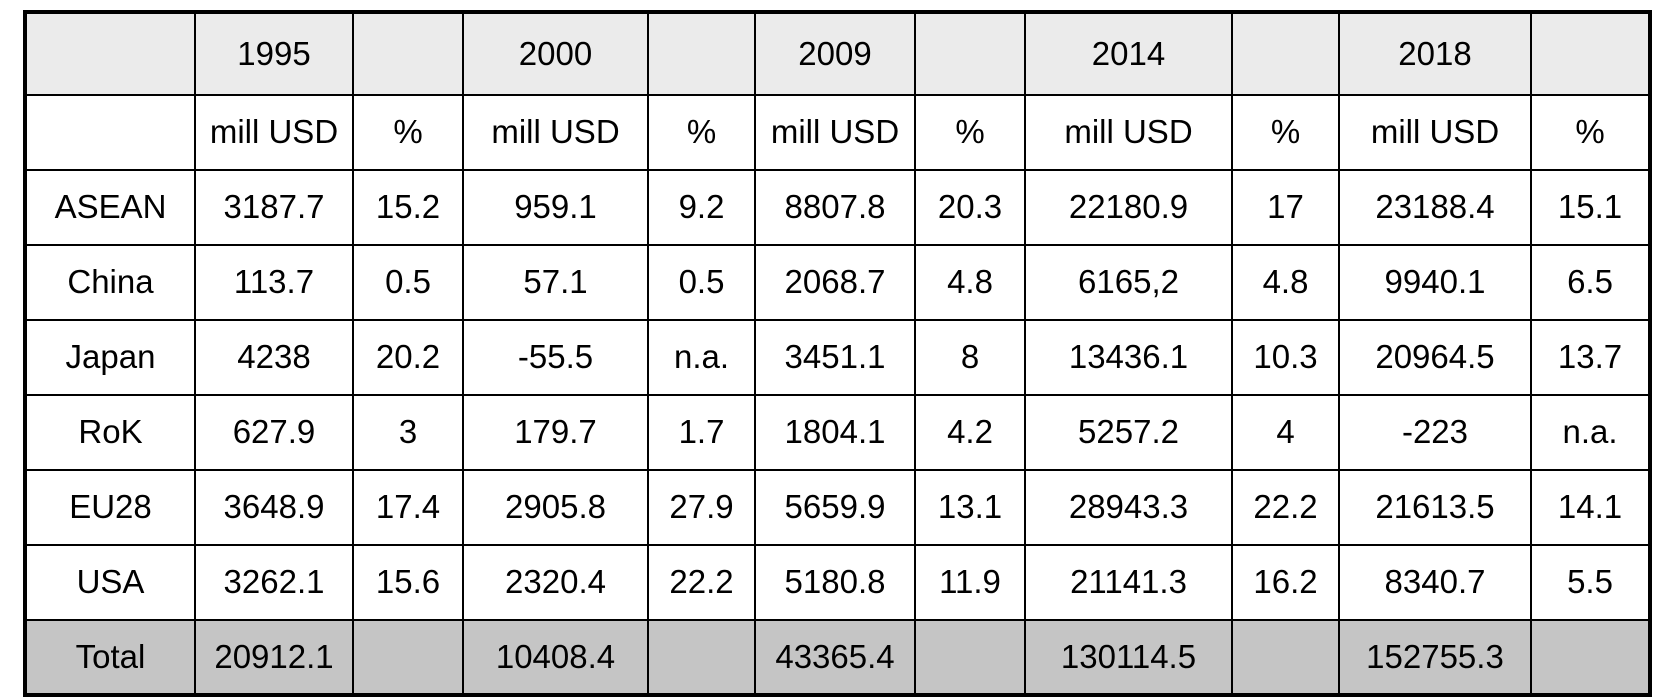 The image size is (1662, 697). Describe the element at coordinates (835, 582) in the screenshot. I see `musd-value-cell: 5180.8` at that location.